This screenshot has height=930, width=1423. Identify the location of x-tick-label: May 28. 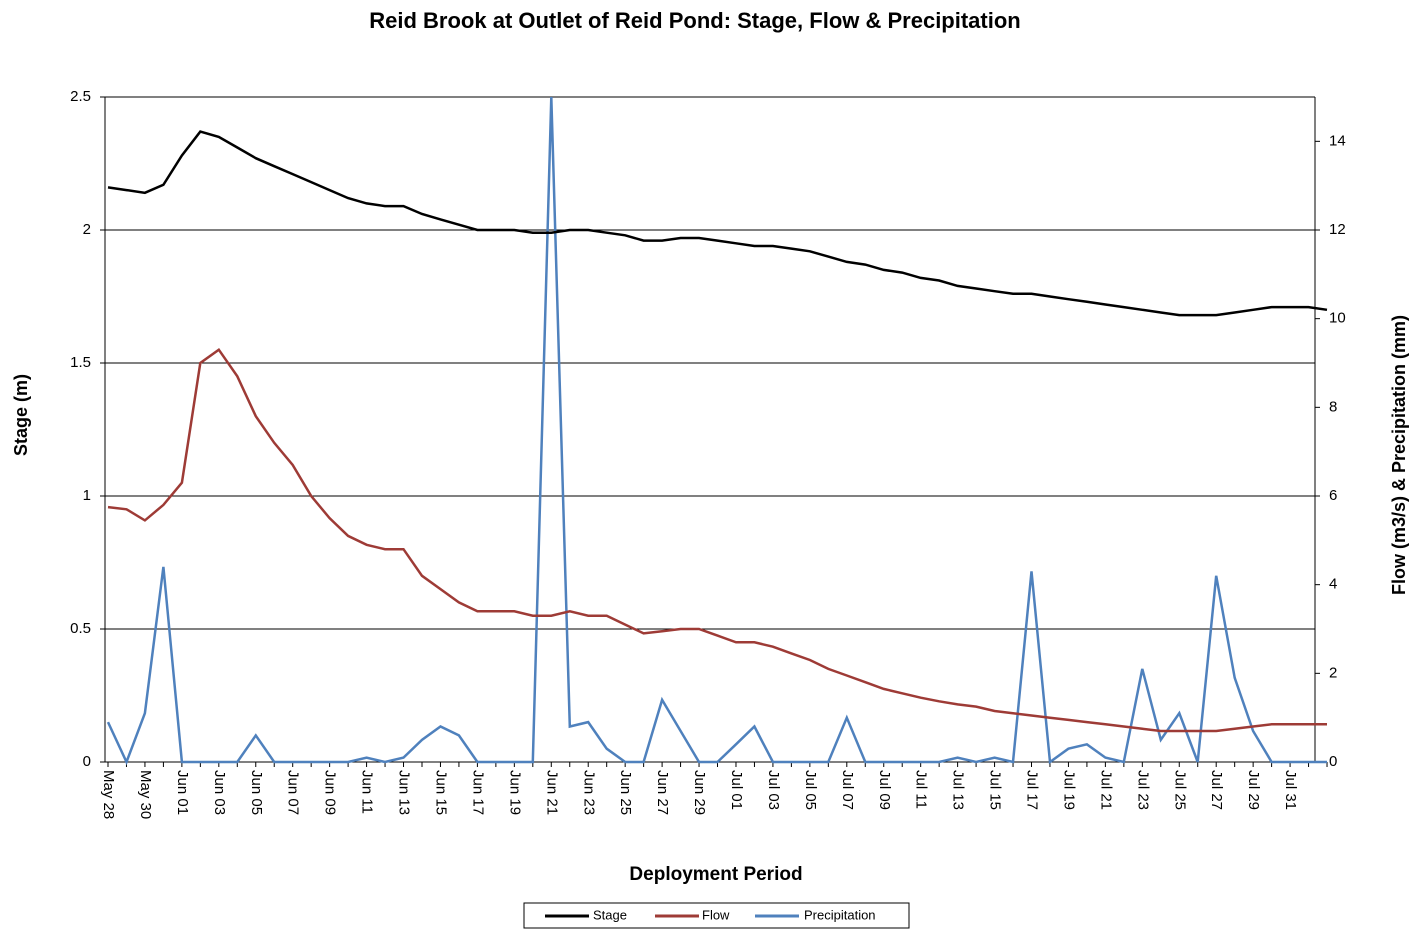
(108, 794).